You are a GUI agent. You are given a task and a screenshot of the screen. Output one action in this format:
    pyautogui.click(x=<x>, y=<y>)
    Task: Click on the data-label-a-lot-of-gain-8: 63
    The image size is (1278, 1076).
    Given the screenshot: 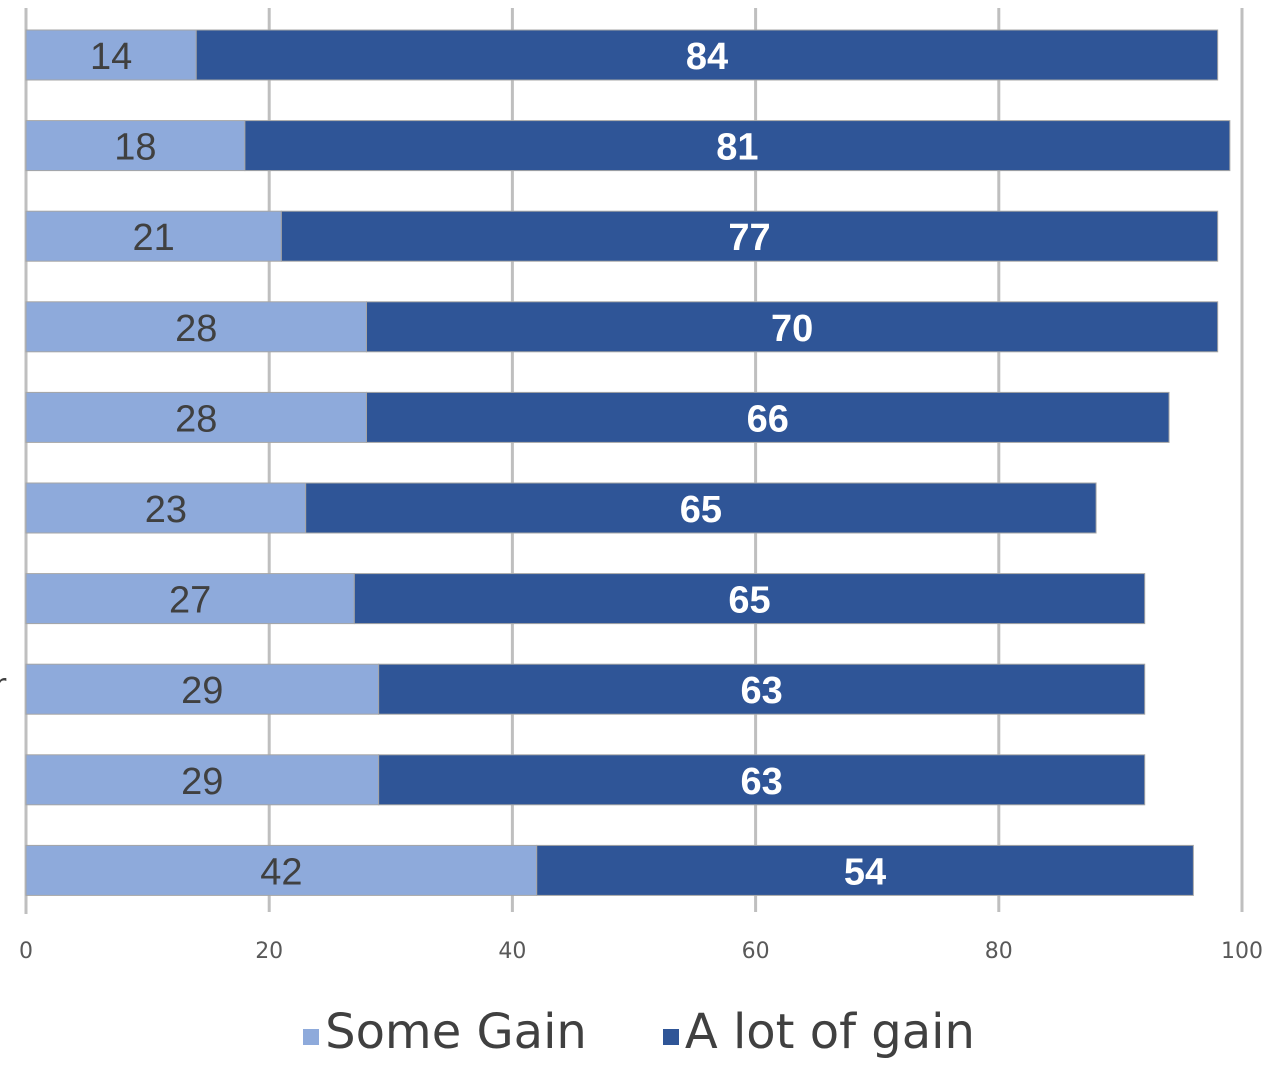 What is the action you would take?
    pyautogui.click(x=762, y=782)
    